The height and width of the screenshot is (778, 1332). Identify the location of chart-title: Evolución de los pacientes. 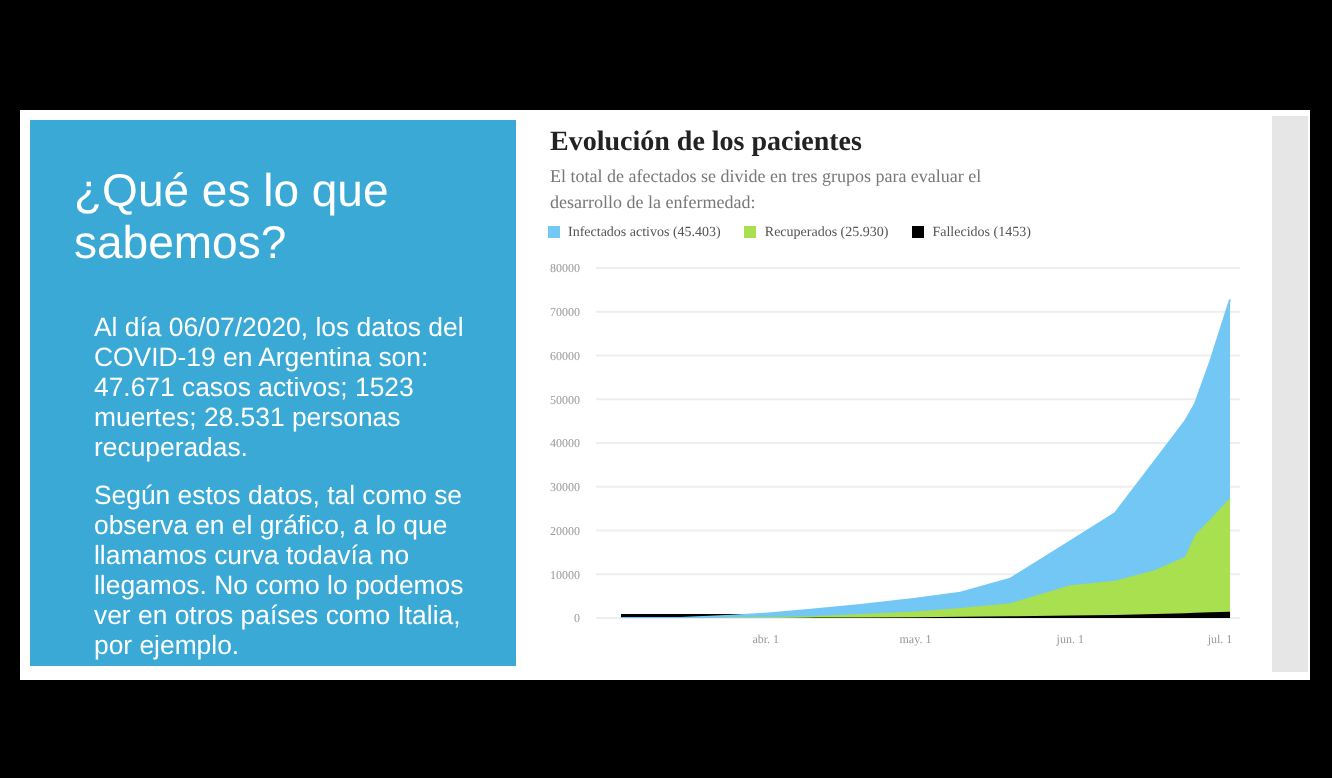
(707, 144).